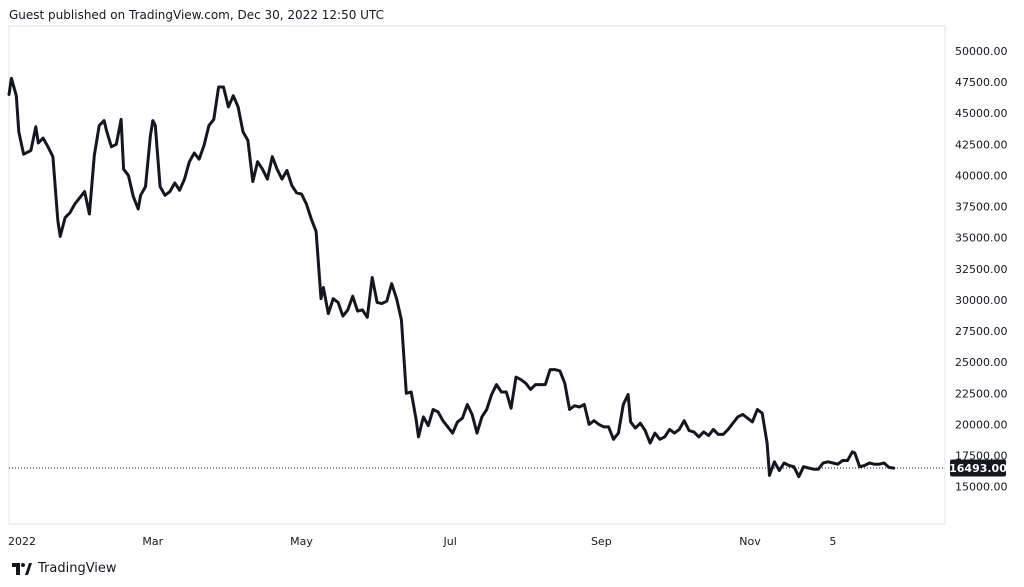  I want to click on y-tick-label: 50000.00, so click(981, 51).